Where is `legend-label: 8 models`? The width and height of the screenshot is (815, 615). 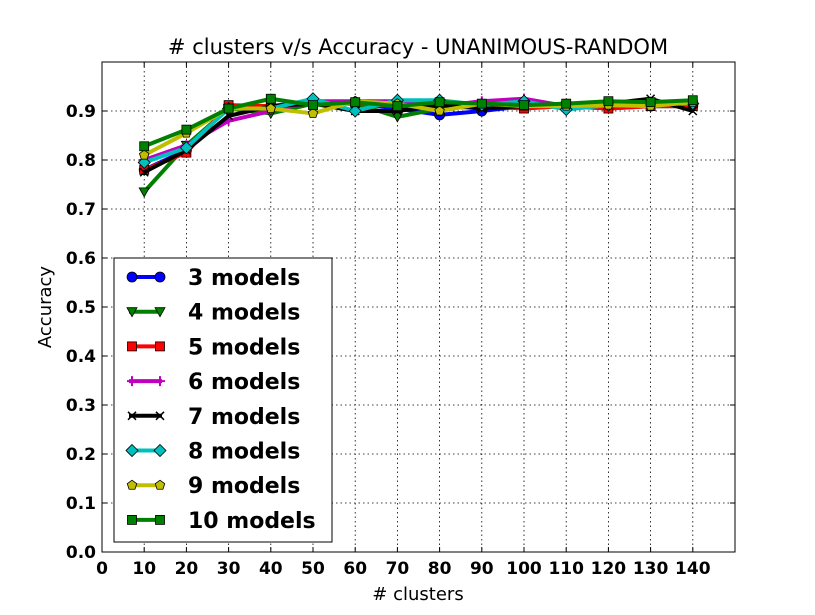
legend-label: 8 models is located at coordinates (244, 452).